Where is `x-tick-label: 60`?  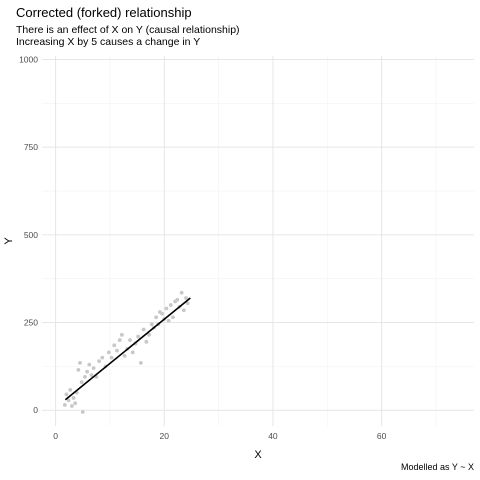
x-tick-label: 60 is located at coordinates (382, 436).